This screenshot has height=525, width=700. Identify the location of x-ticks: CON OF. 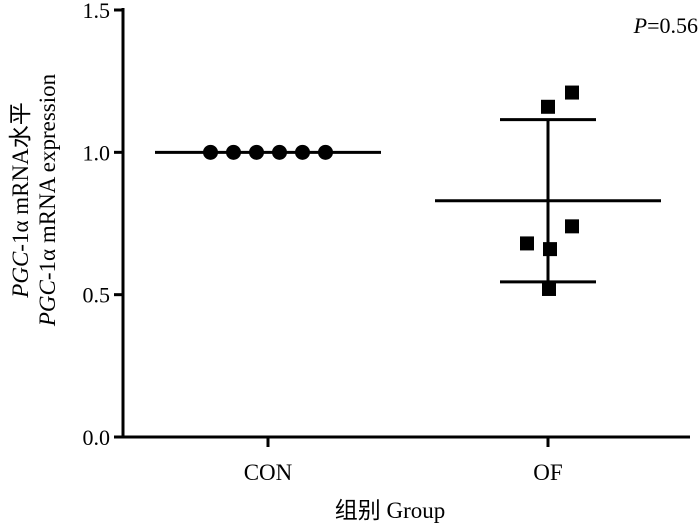
(403, 461).